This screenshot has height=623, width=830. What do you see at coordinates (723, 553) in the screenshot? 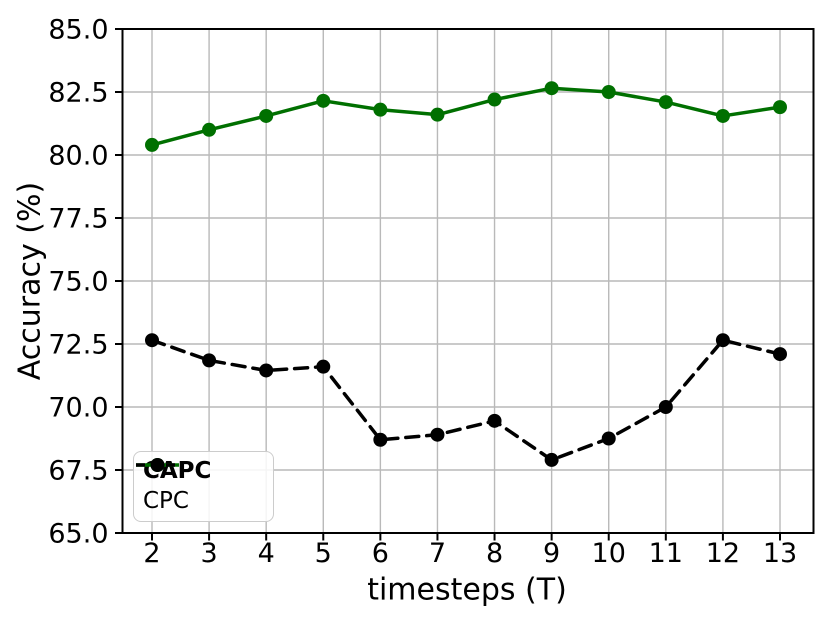
I see `x-tick-label-12: 12` at bounding box center [723, 553].